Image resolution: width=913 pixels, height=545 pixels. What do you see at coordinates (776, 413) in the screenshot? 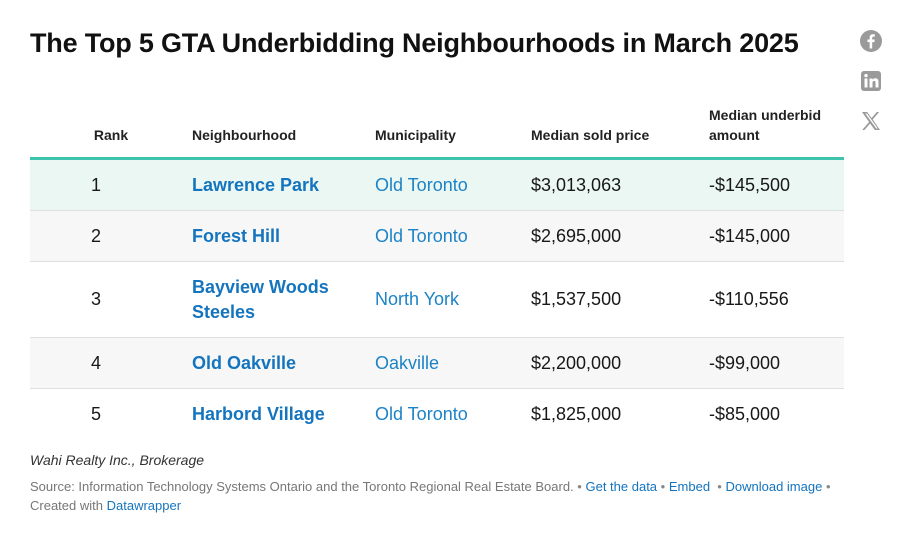
I see `median-underbid-amount-cell: -$85,000` at bounding box center [776, 413].